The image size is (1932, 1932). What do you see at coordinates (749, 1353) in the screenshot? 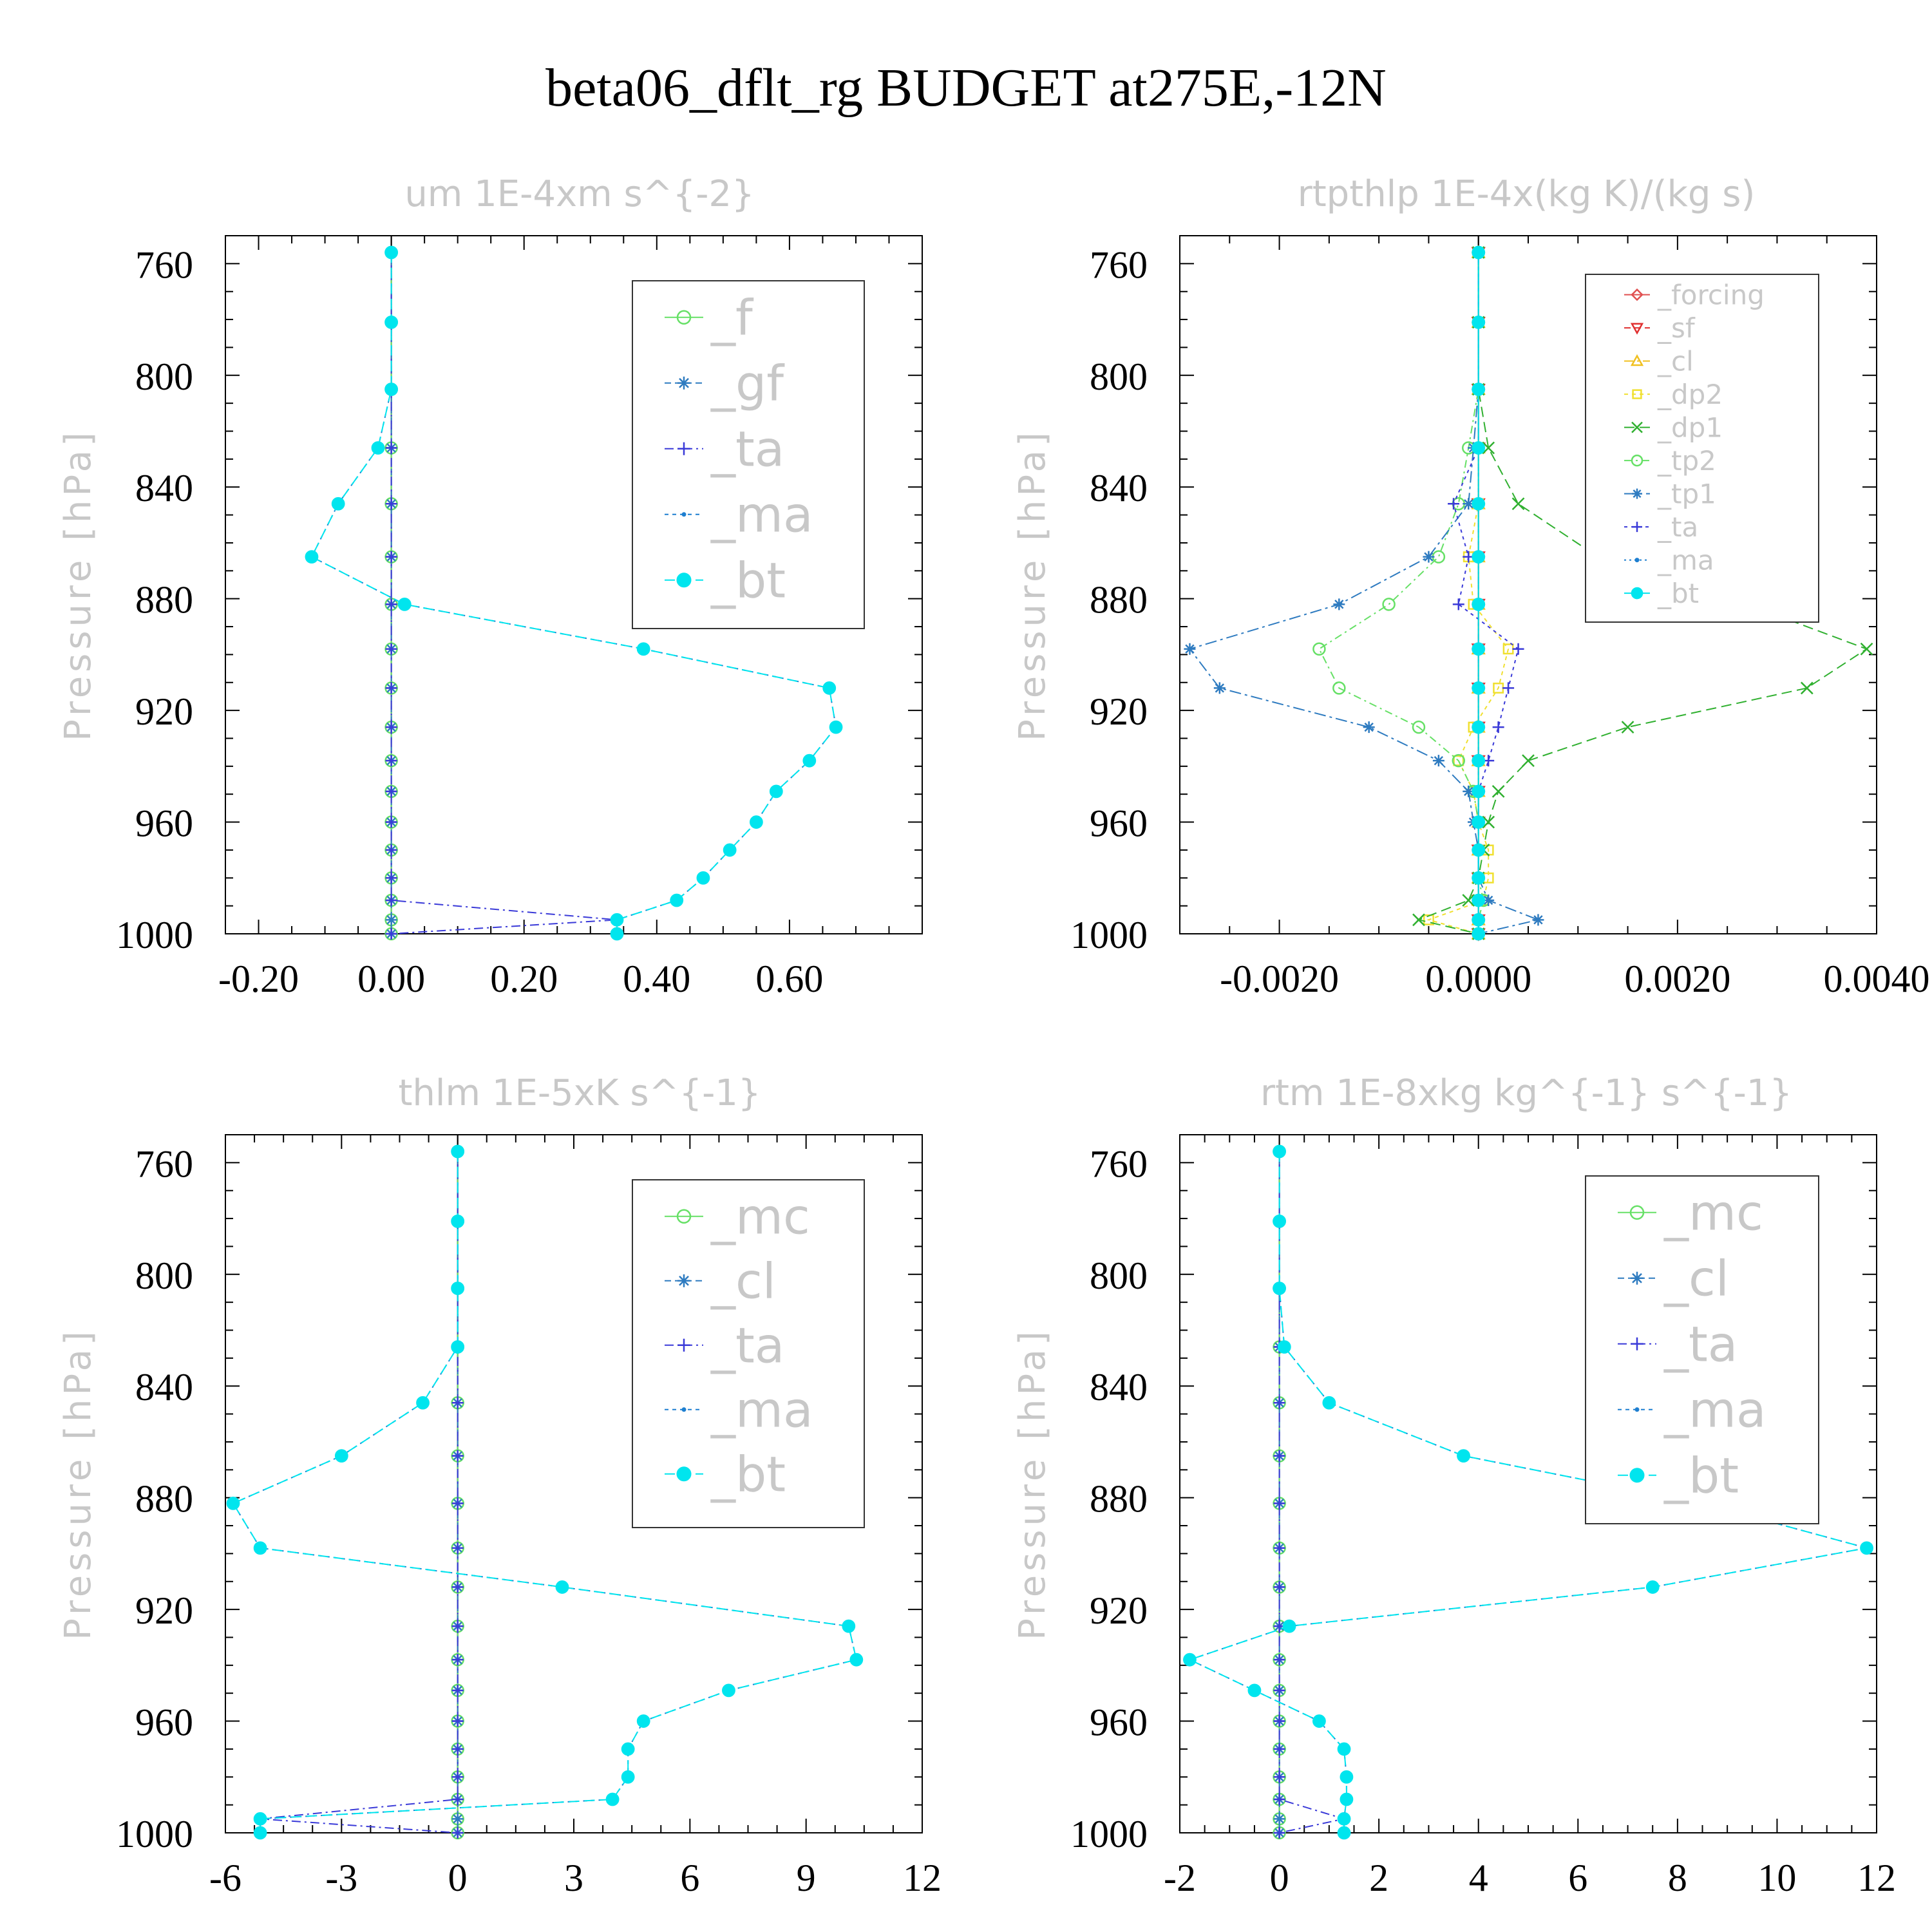
I see `legend: _mc _cl _ta _ma _bt` at bounding box center [749, 1353].